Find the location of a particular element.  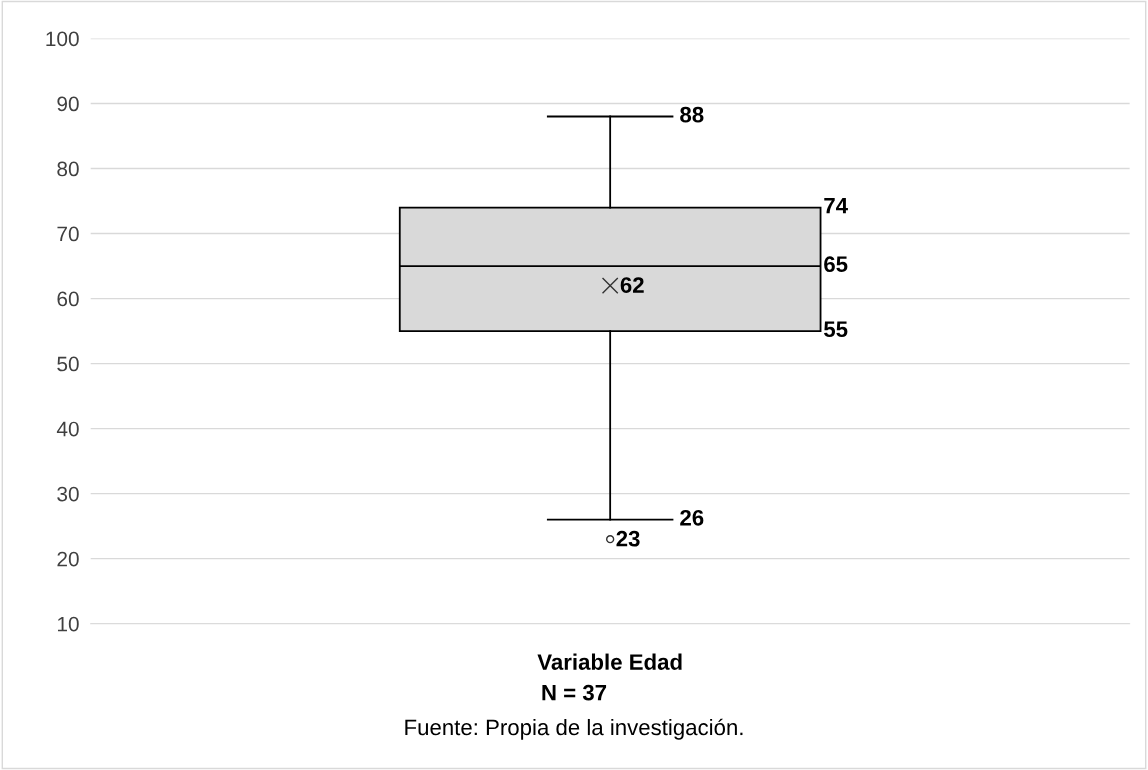

annotation: 55 is located at coordinates (836, 329).